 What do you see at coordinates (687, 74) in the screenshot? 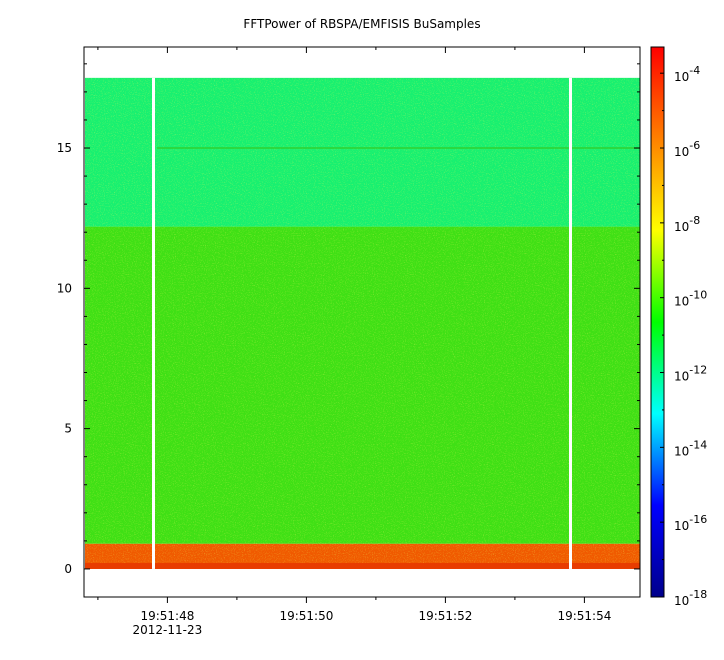
I see `colorbar-tick-label: 10⁻⁴` at bounding box center [687, 74].